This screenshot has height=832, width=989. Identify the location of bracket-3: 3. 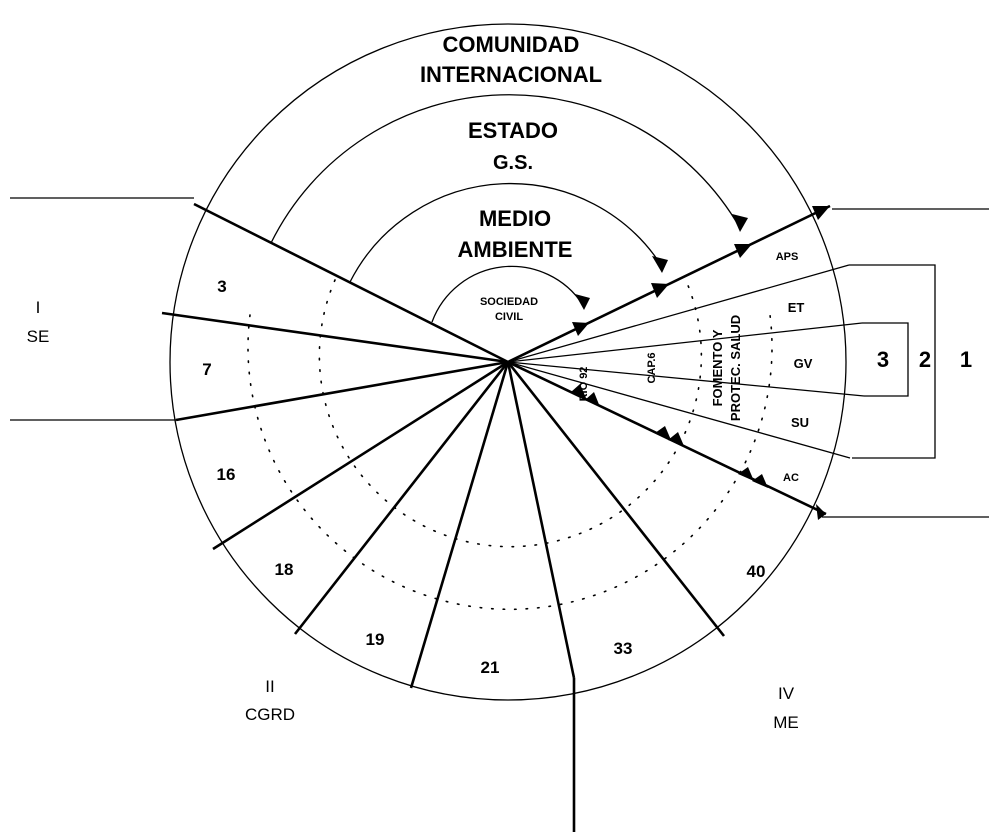
(883, 359).